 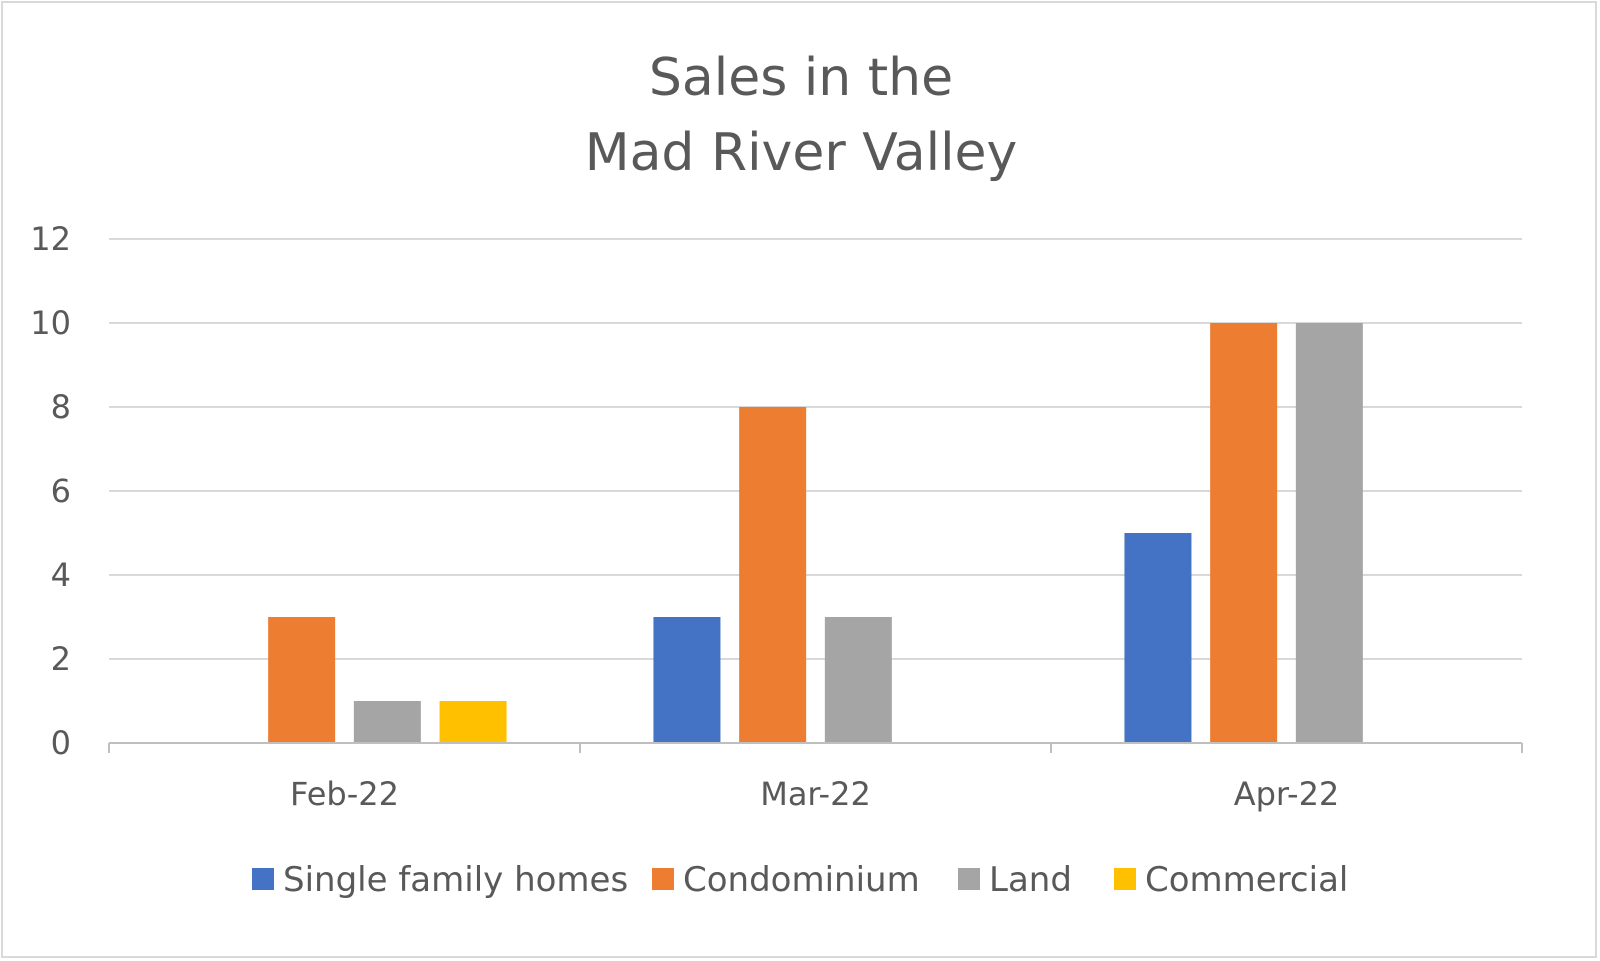 What do you see at coordinates (455, 880) in the screenshot?
I see `legend-label: Single family homes` at bounding box center [455, 880].